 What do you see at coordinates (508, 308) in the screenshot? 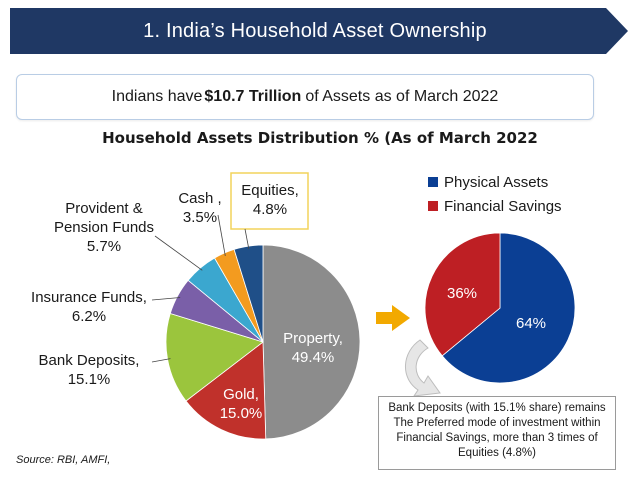
I see `pie2-slice-physical-assets` at bounding box center [508, 308].